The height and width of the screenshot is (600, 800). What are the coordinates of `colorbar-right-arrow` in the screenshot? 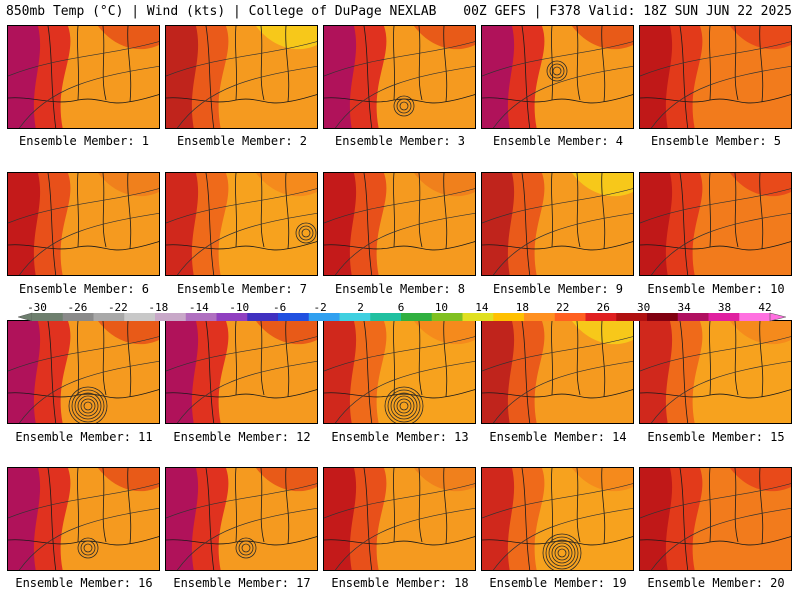 It's located at (777, 317).